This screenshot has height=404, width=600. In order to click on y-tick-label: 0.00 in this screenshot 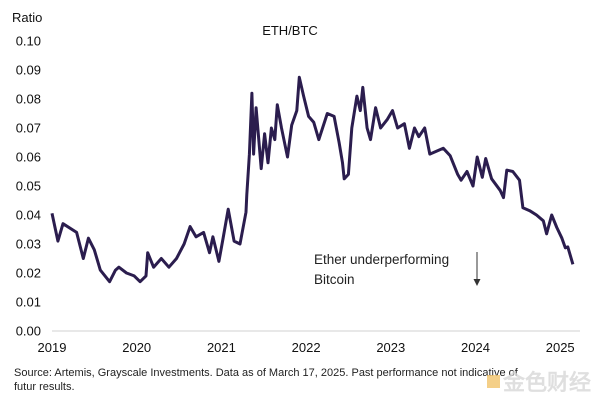, I will do `click(28, 331)`.